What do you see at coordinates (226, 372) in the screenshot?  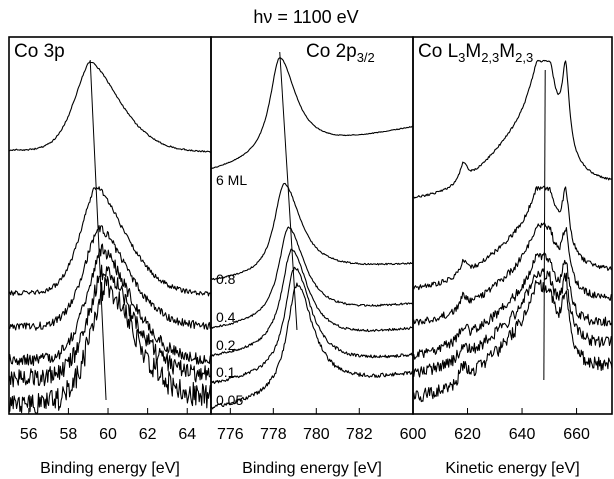 I see `thickness-label-0.1: 0.1` at bounding box center [226, 372].